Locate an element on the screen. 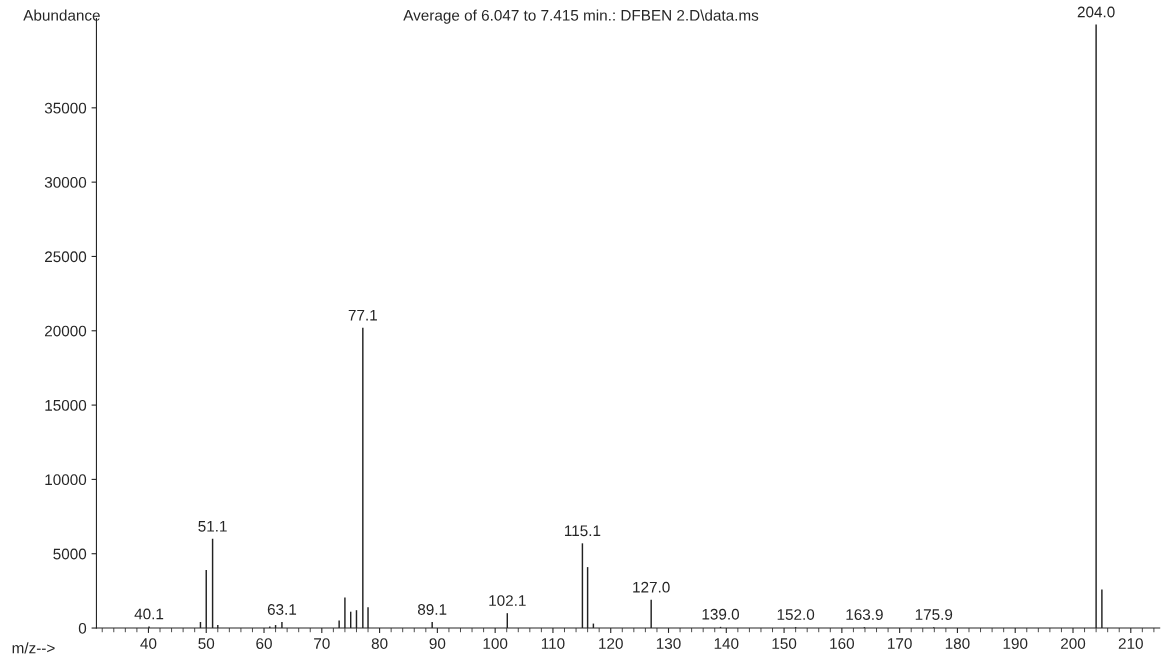 This screenshot has height=666, width=1162. annotation: 89.1 is located at coordinates (432, 609).